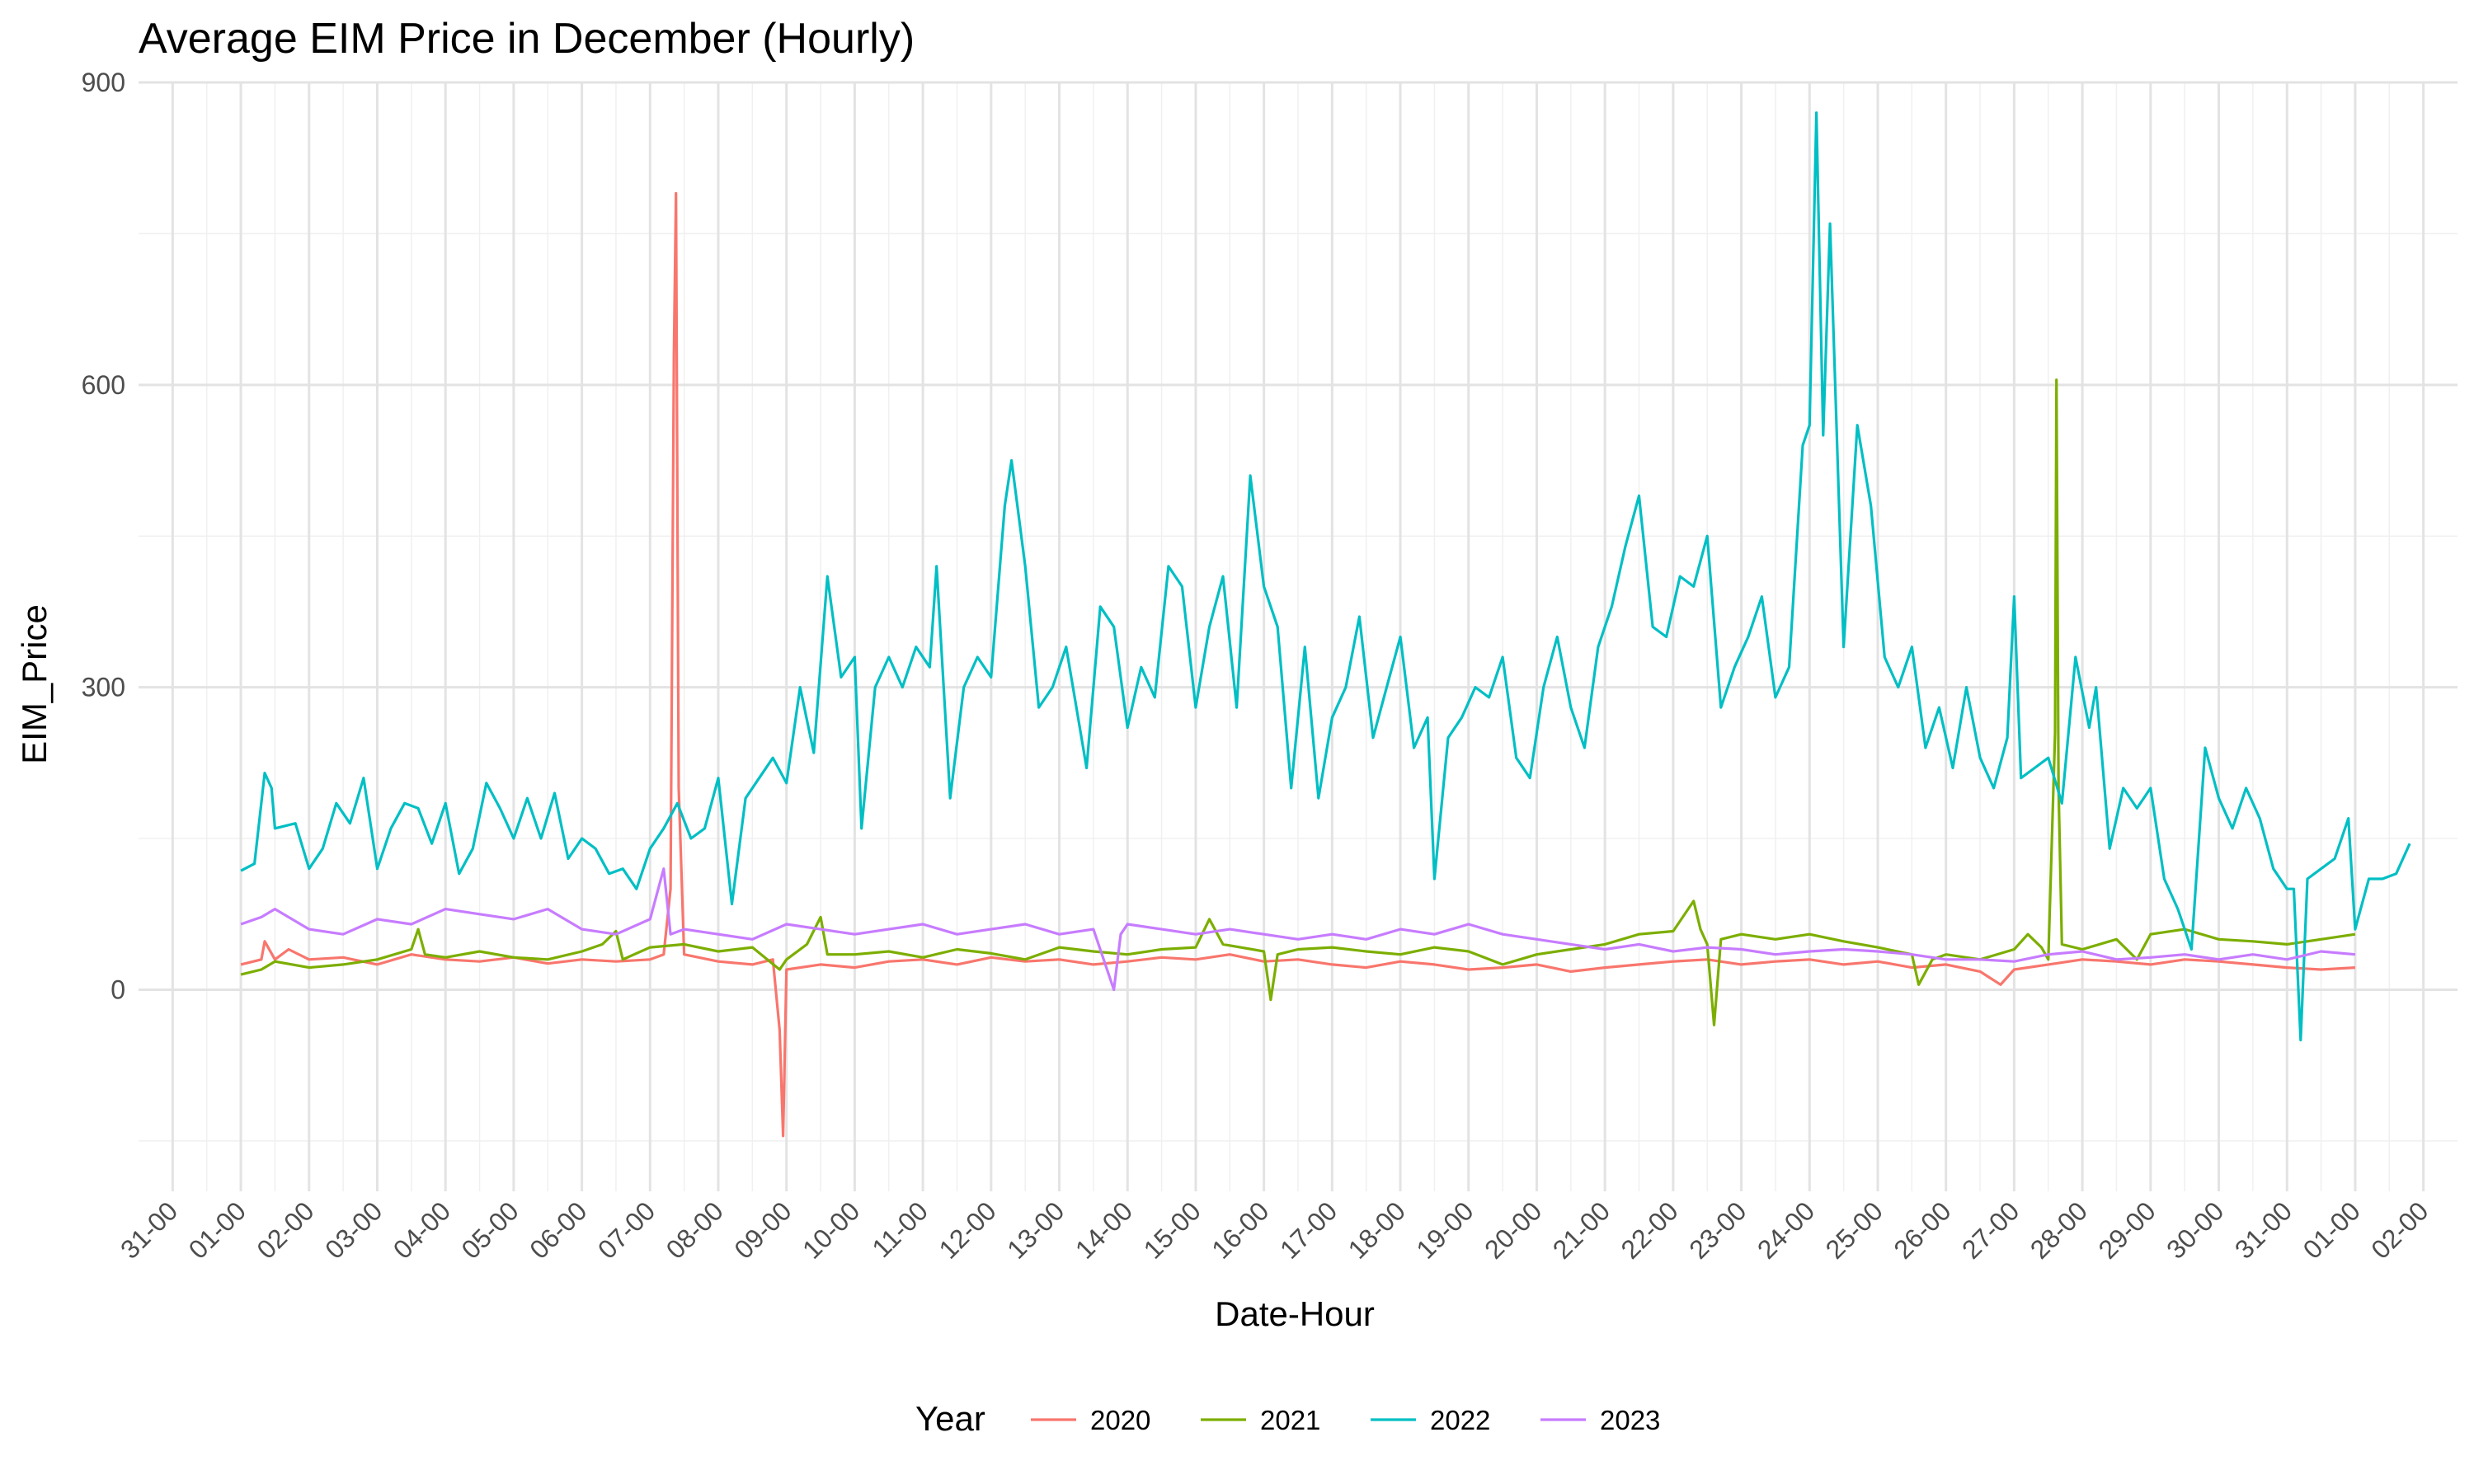 This screenshot has width=2474, height=1484. What do you see at coordinates (1630, 1420) in the screenshot?
I see `legend-label-2023: 2023` at bounding box center [1630, 1420].